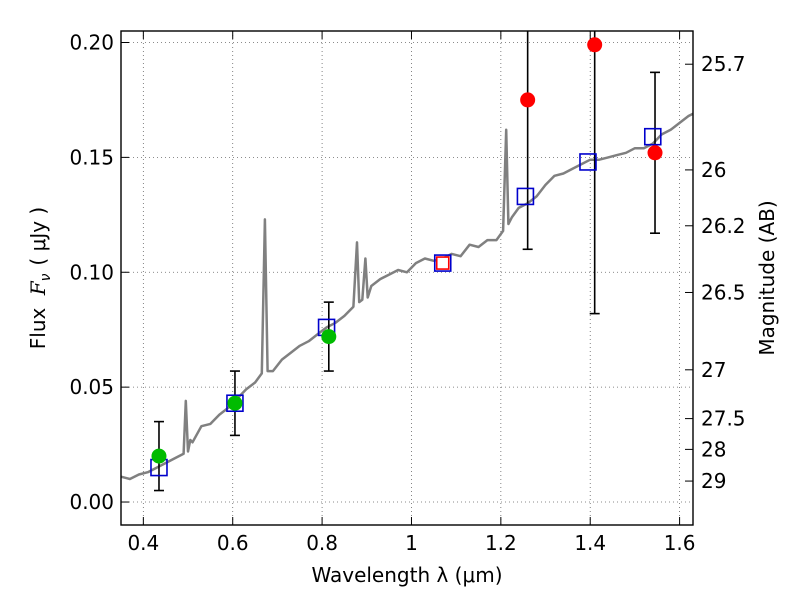 The width and height of the screenshot is (800, 600). What do you see at coordinates (713, 170) in the screenshot?
I see `magnitude-tick-label: 26` at bounding box center [713, 170].